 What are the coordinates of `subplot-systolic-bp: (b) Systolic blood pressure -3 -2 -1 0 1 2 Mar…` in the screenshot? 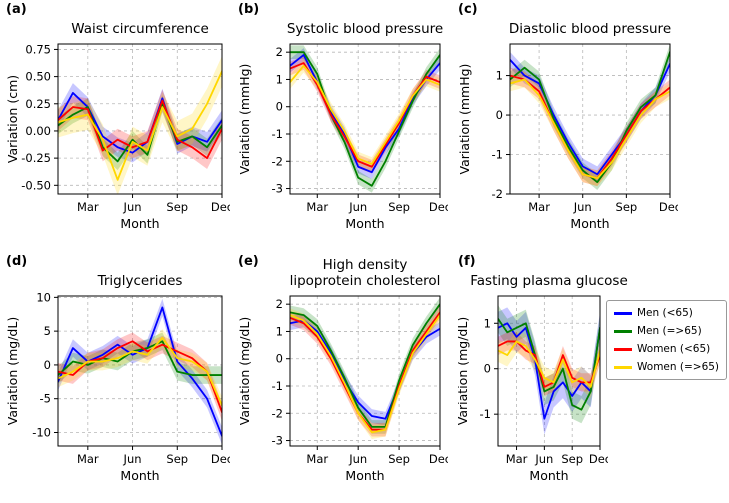 It's located at (340, 125).